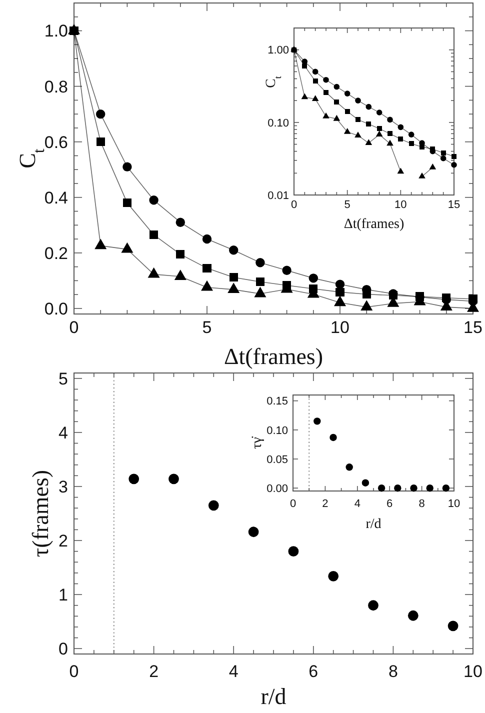 This screenshot has height=713, width=485. What do you see at coordinates (357, 504) in the screenshot?
I see `x-tick-label: 4` at bounding box center [357, 504].